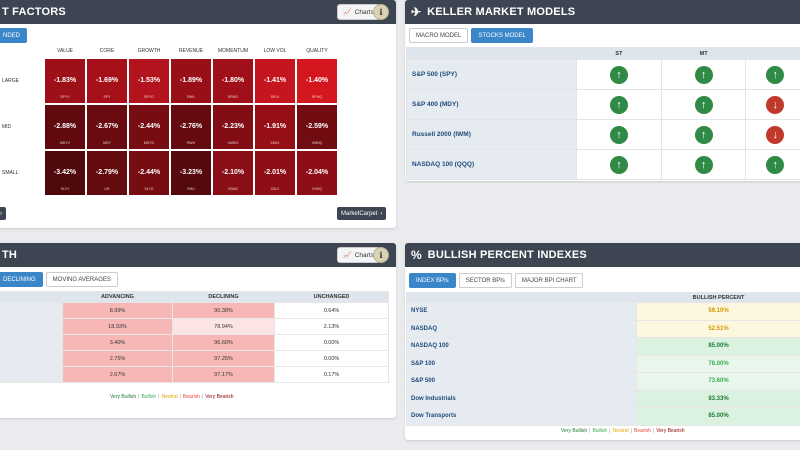 The width and height of the screenshot is (800, 450). What do you see at coordinates (65, 173) in the screenshot?
I see `factor-cell: -3.42% SLYV` at bounding box center [65, 173].